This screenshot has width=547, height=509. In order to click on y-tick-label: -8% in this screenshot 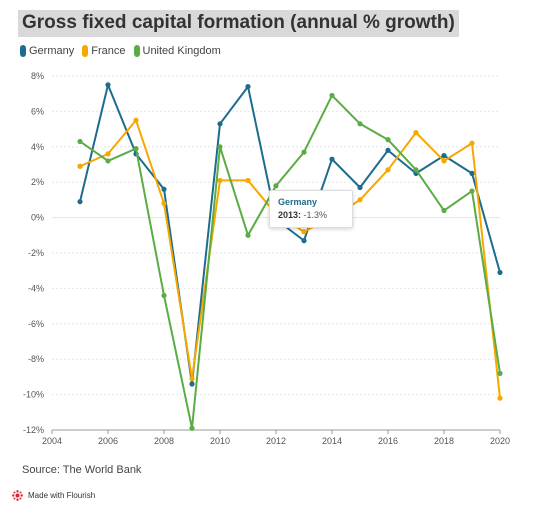, I will do `click(36, 359)`.